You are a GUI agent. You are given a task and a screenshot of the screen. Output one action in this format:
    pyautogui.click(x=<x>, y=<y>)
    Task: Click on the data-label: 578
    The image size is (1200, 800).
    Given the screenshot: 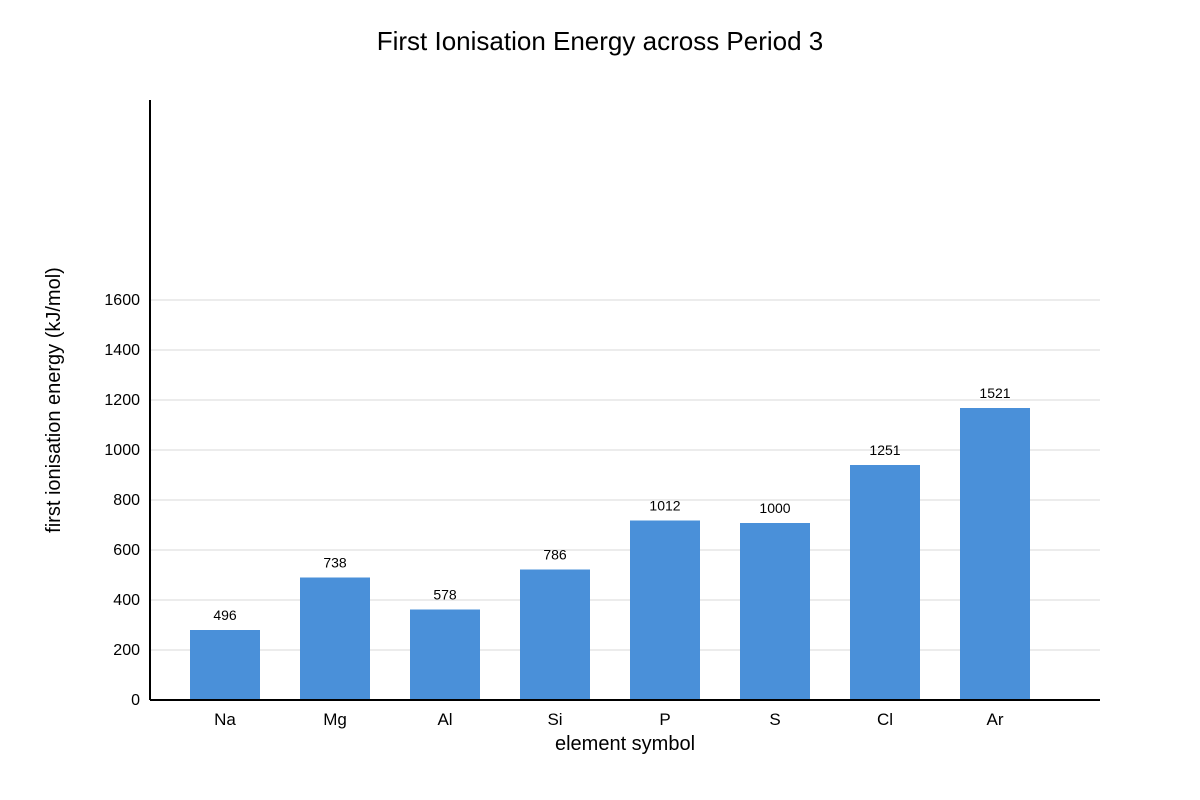 What is the action you would take?
    pyautogui.click(x=445, y=595)
    